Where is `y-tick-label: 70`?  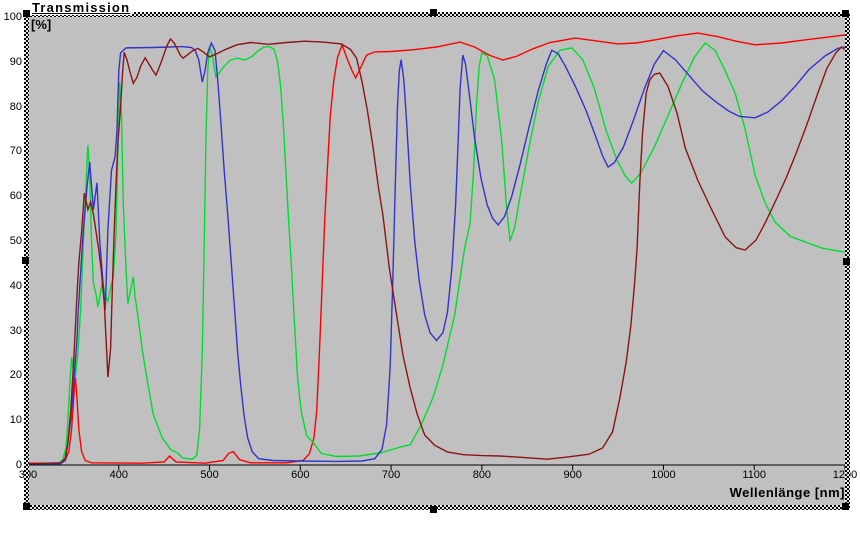 y-tick-label: 70 is located at coordinates (15, 151).